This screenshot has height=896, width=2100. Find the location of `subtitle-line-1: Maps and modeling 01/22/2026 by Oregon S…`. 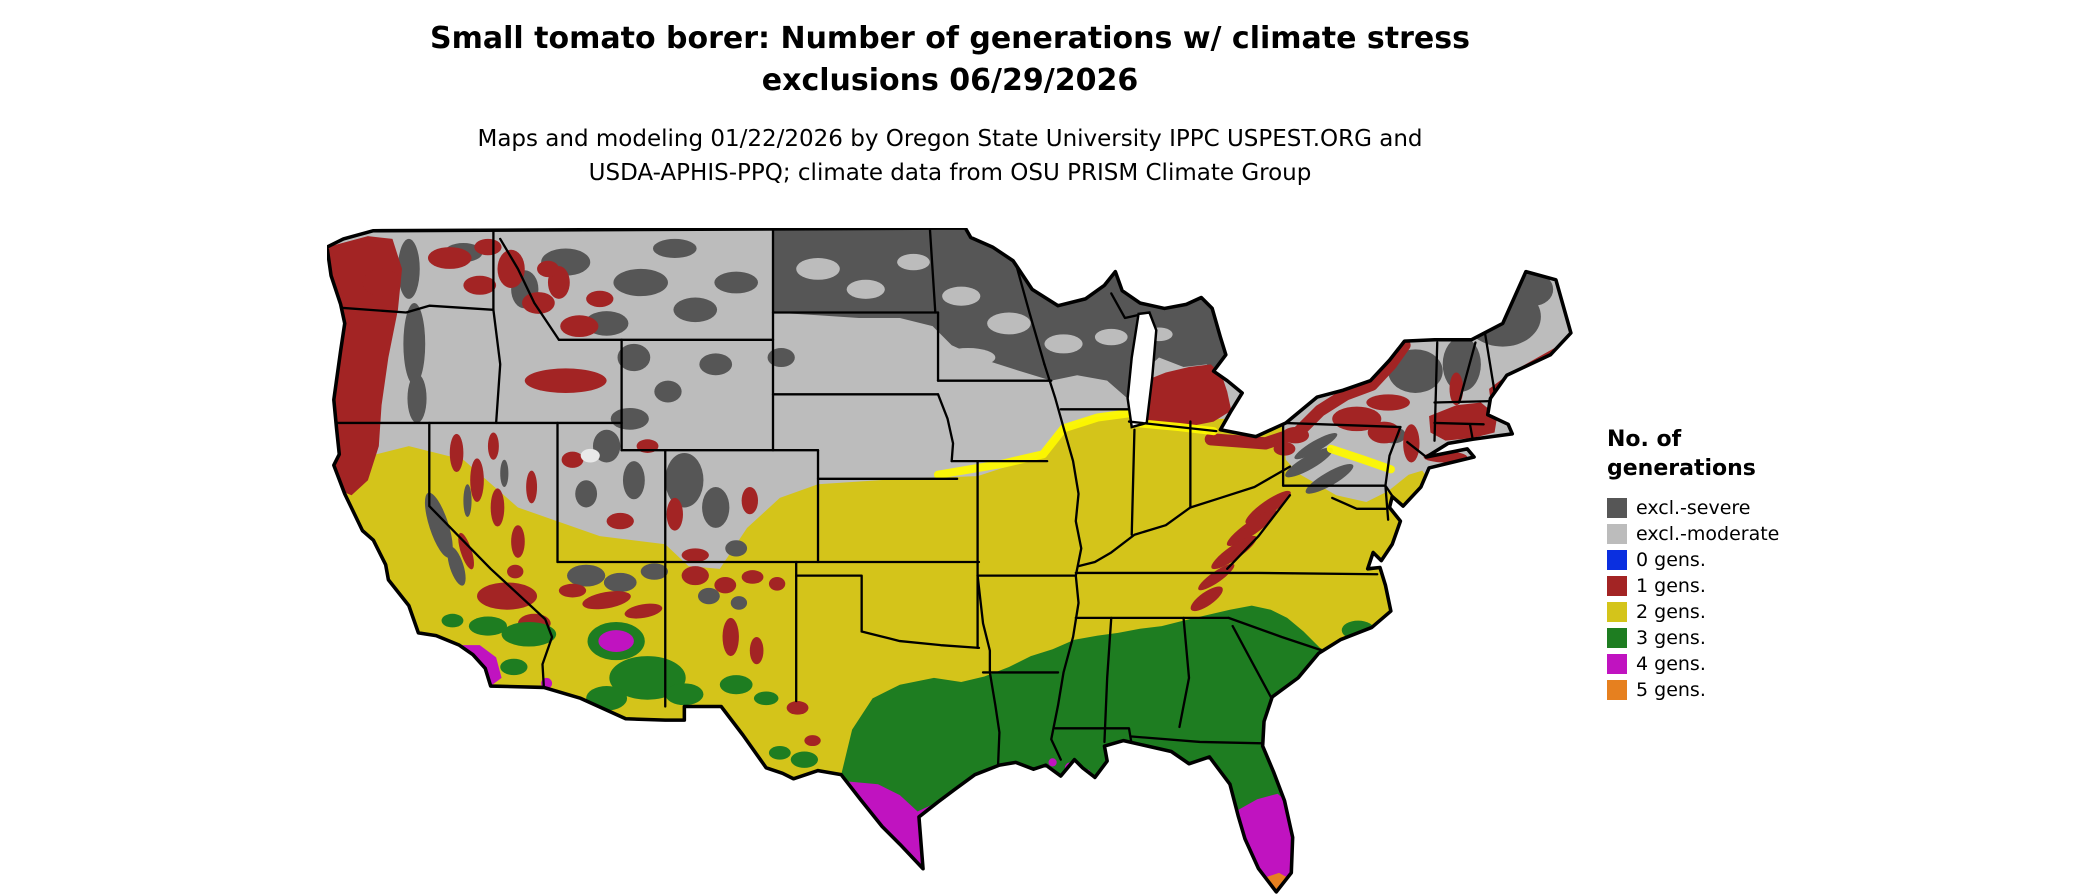

subtitle-line-1: Maps and modeling 01/22/2026 by Oregon S… is located at coordinates (950, 139).